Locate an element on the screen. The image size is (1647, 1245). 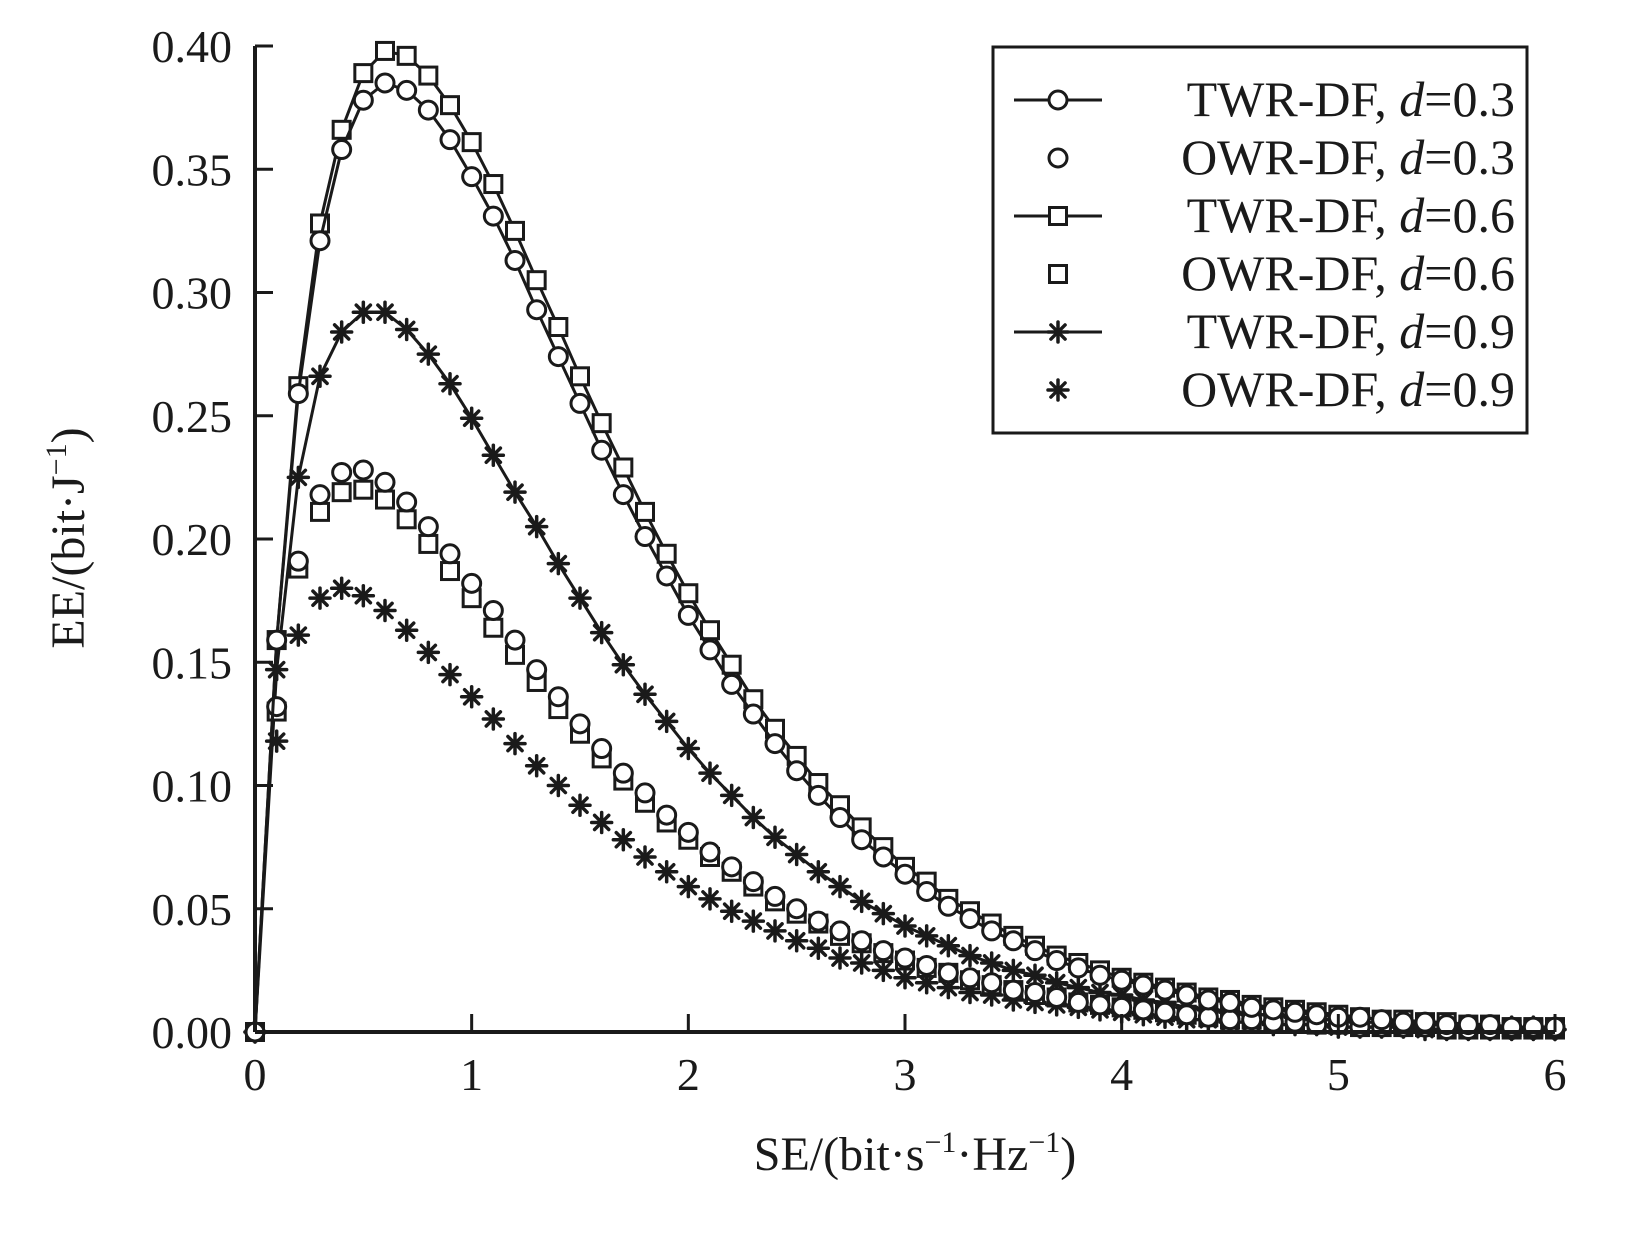
y-tick-label: 0.10 is located at coordinates (192, 786).